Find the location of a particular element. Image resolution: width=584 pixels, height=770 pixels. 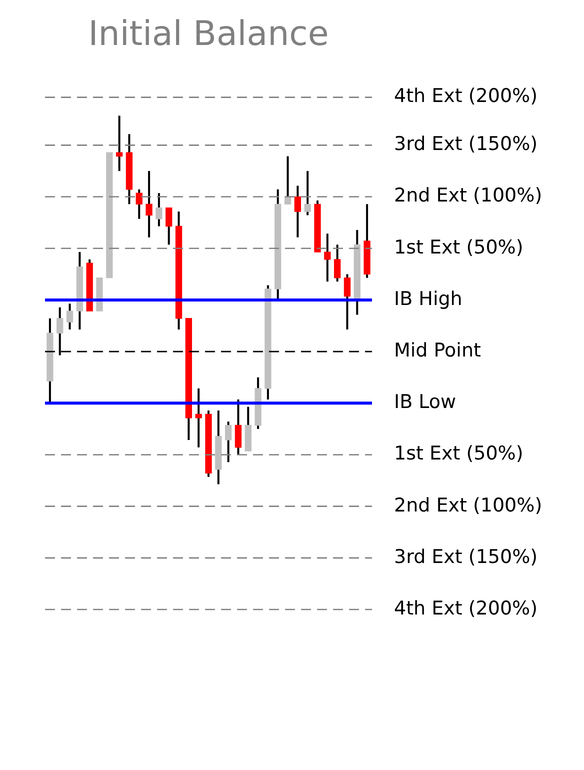

ref-line-label: Mid Point is located at coordinates (437, 350).